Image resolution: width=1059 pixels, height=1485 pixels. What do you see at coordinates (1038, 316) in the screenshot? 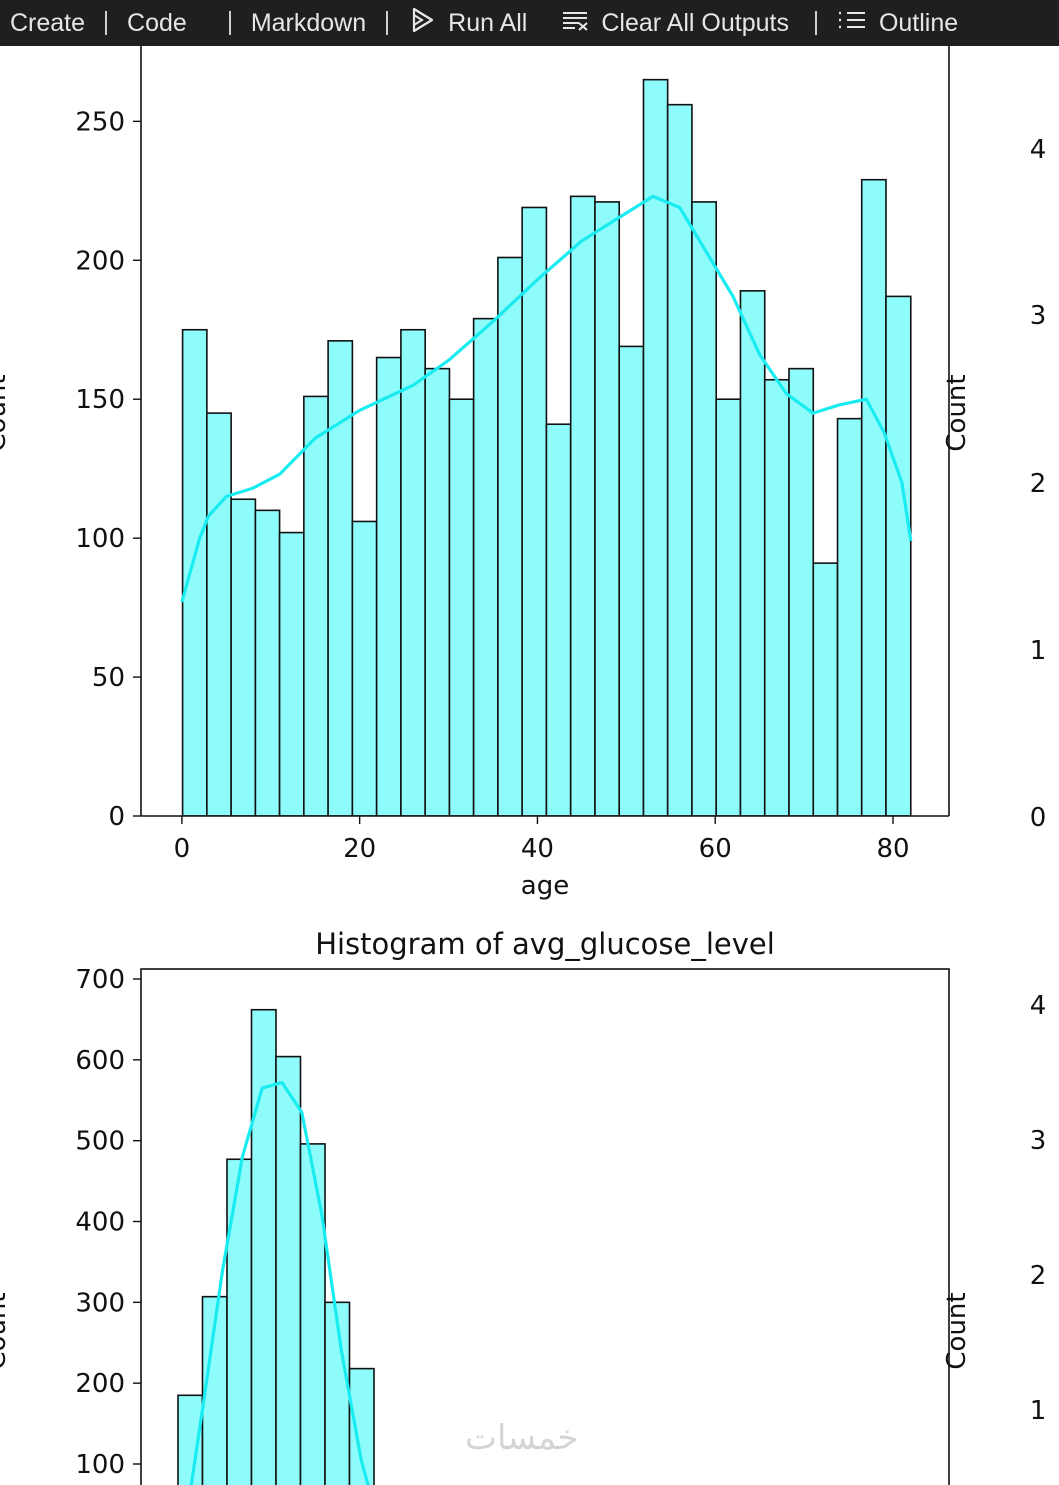
I see `right-chart-top-y-tick-label: 3` at bounding box center [1038, 316].